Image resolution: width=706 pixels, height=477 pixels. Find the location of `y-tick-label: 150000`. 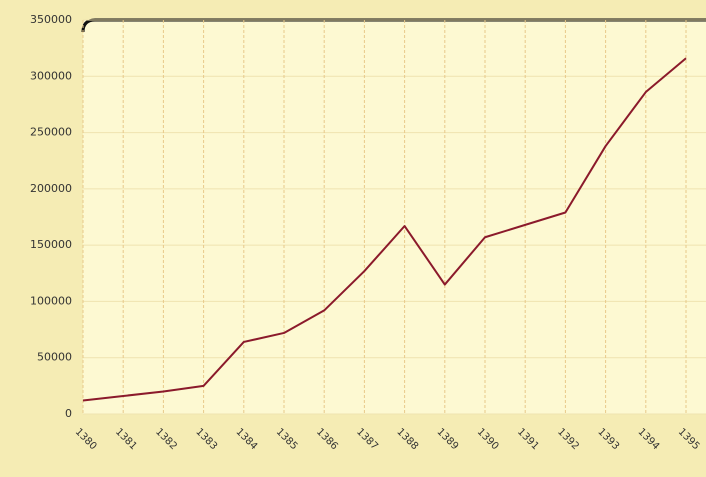

y-tick-label: 150000 is located at coordinates (51, 244).